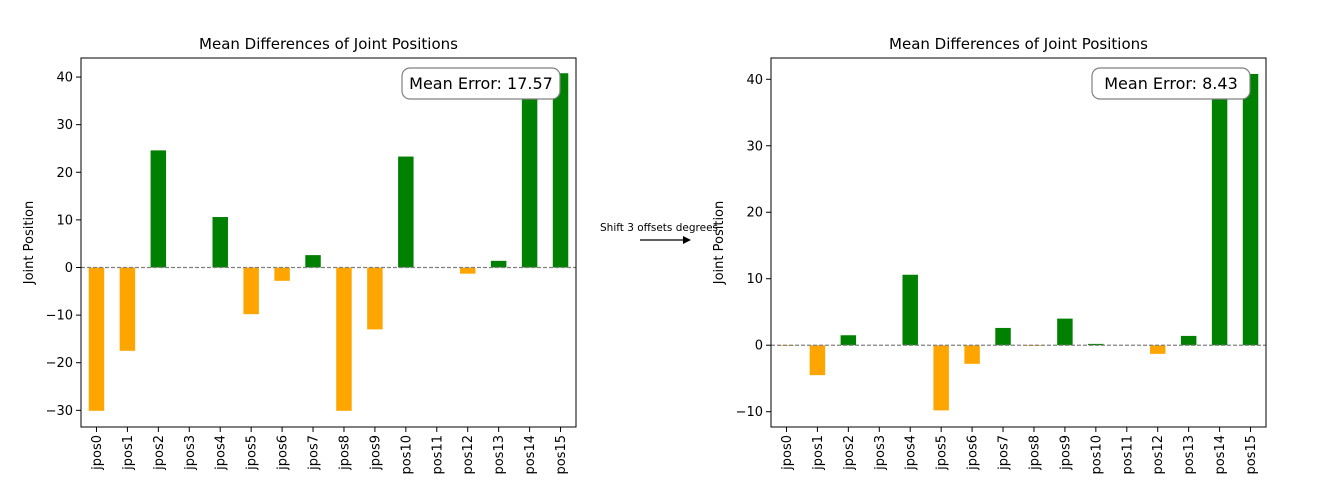  Describe the element at coordinates (787, 453) in the screenshot. I see `chart-1-xtick-label: jpos0` at that location.